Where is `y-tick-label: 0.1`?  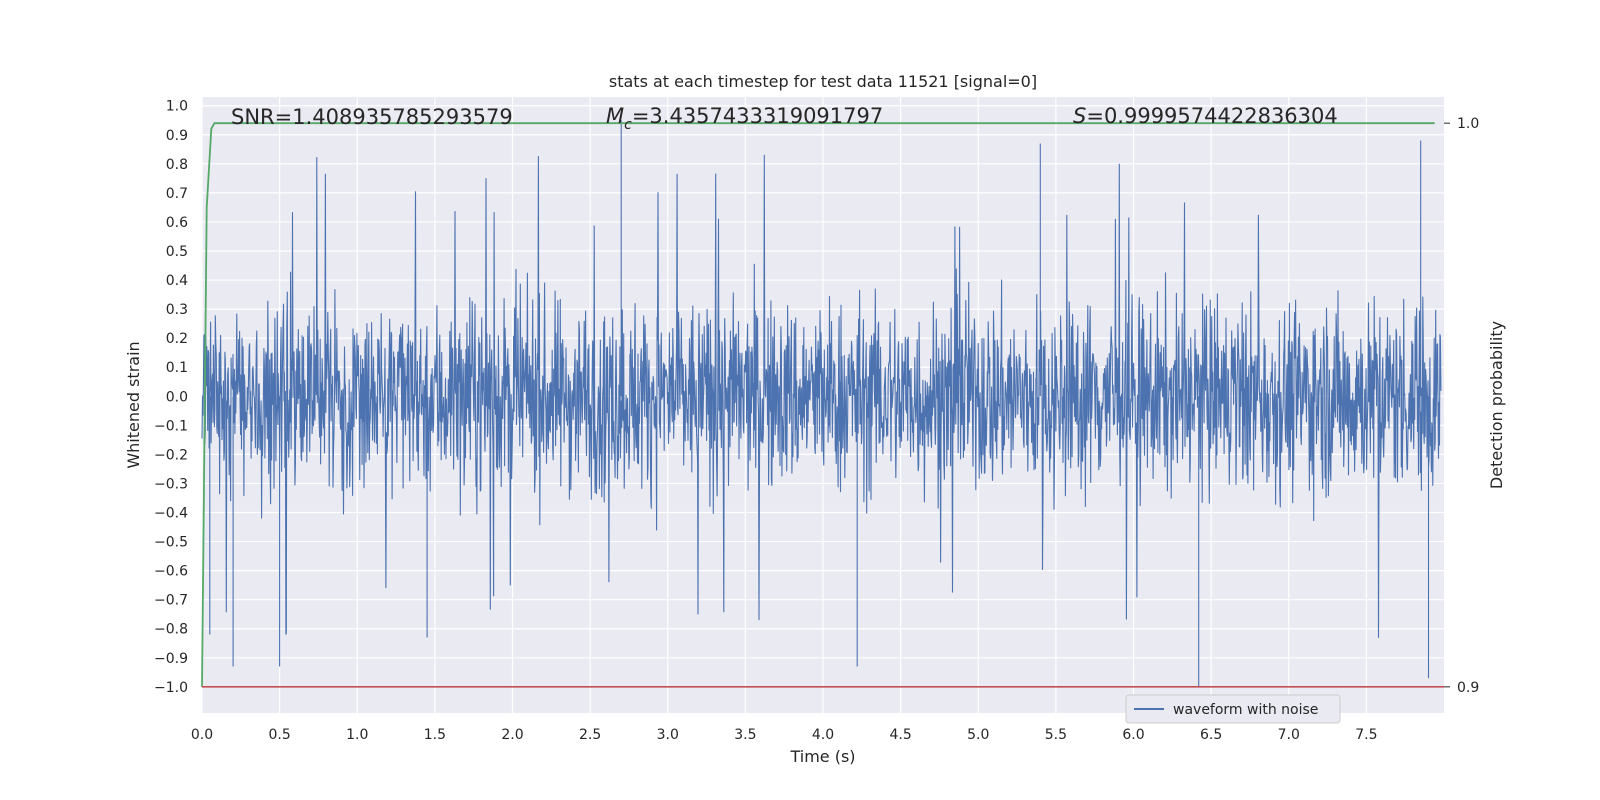
y-tick-label: 0.1 is located at coordinates (177, 368).